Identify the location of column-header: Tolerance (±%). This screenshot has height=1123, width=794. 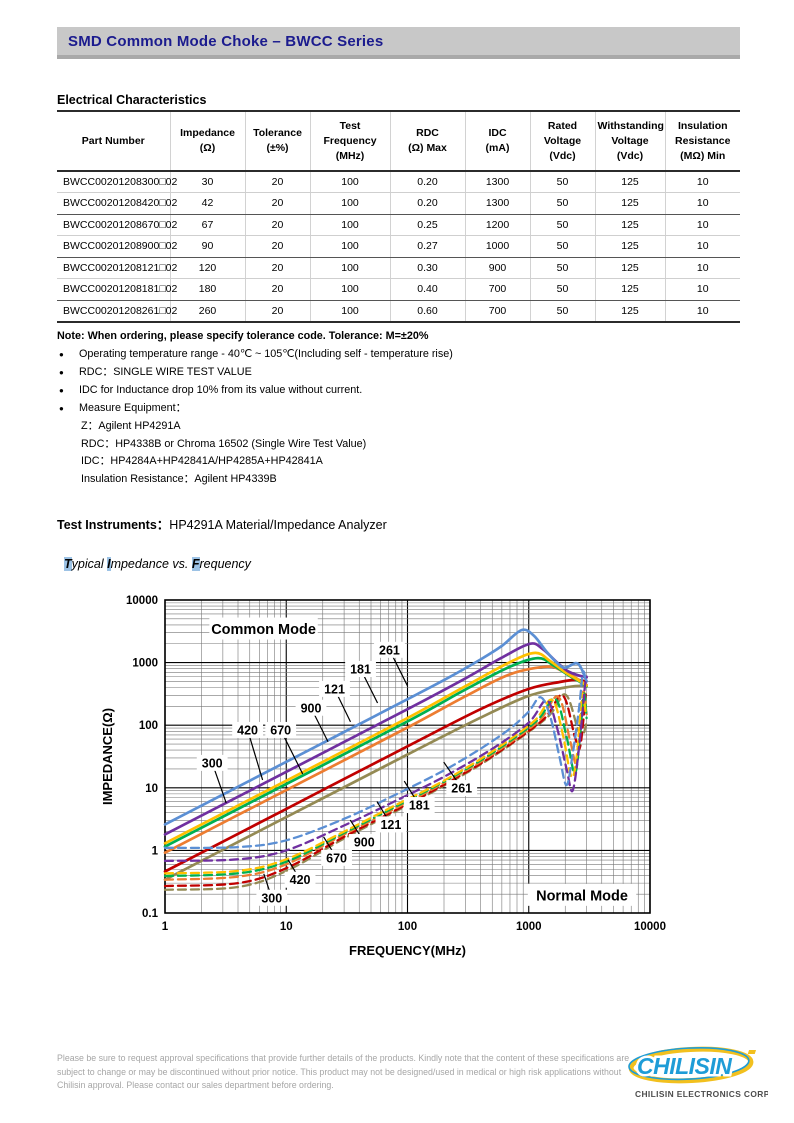
(277, 141).